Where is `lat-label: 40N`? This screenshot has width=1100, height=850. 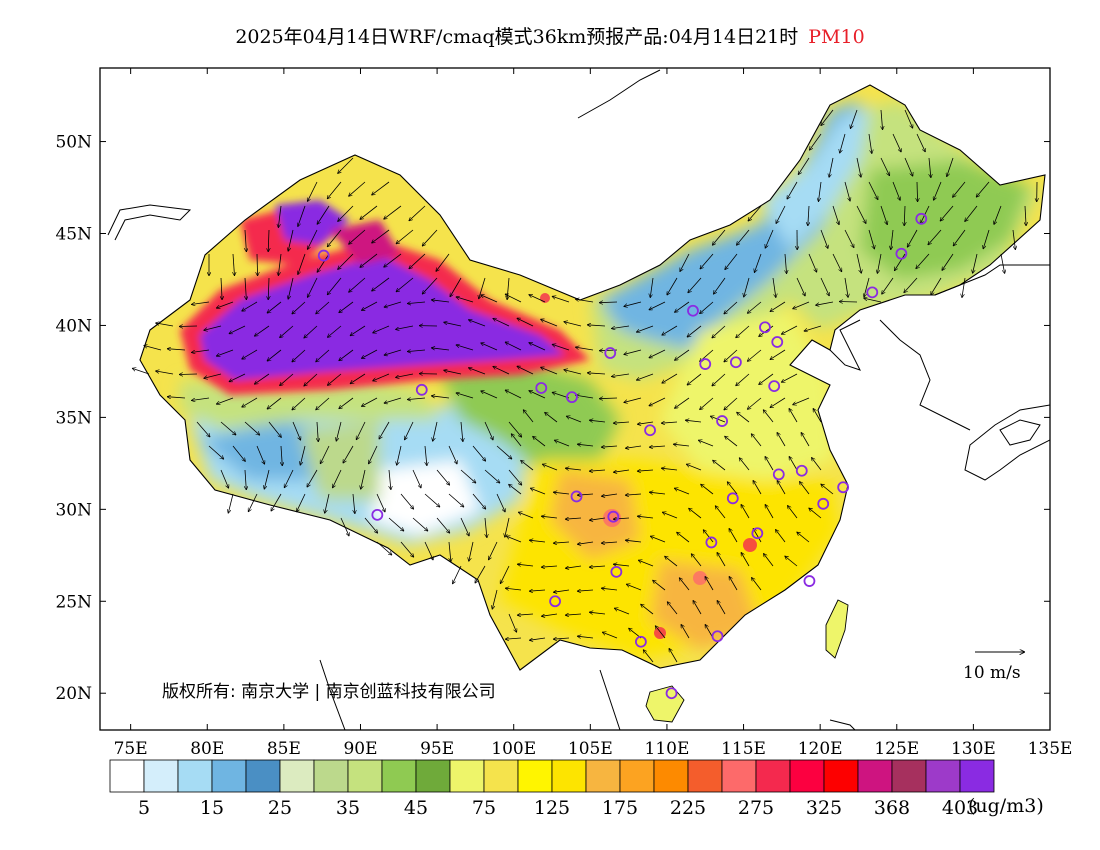
lat-label: 40N is located at coordinates (73, 326).